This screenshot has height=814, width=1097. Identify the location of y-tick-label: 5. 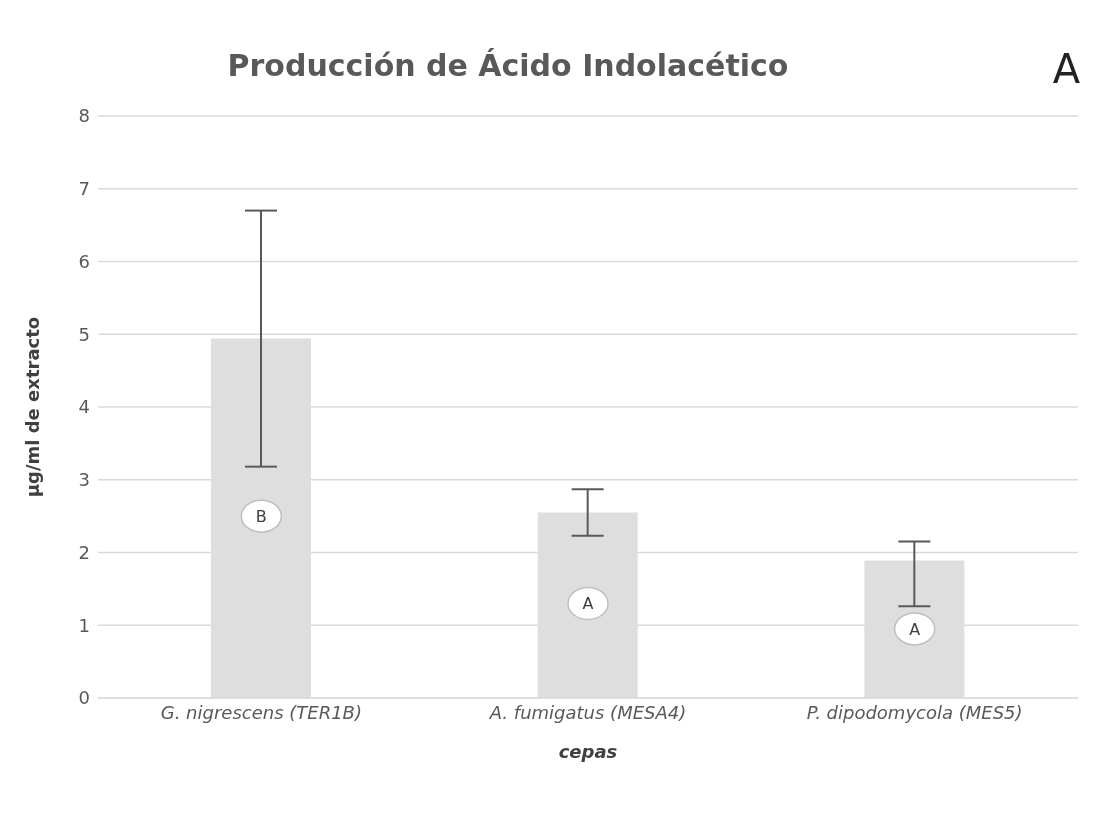
(84, 334).